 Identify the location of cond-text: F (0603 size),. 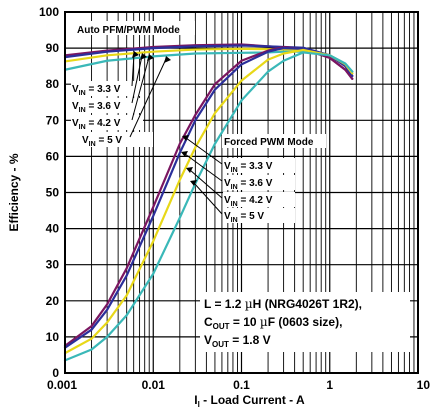
(305, 322).